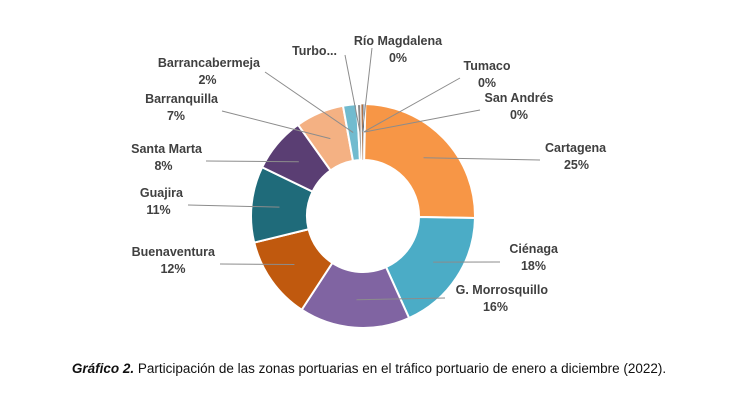 The width and height of the screenshot is (738, 406). I want to click on label-pct-morrosquillo: 16%, so click(495, 307).